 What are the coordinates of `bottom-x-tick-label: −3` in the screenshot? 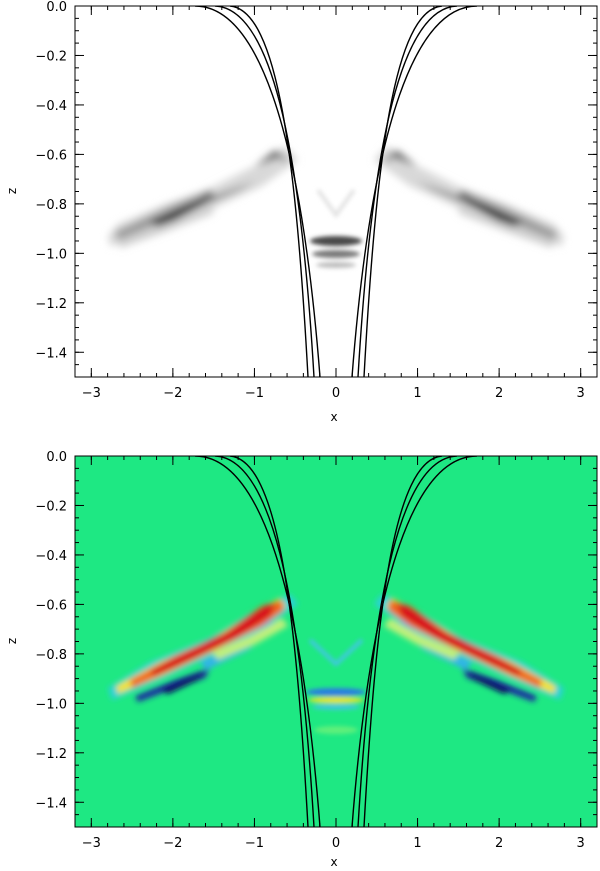 It's located at (91, 843).